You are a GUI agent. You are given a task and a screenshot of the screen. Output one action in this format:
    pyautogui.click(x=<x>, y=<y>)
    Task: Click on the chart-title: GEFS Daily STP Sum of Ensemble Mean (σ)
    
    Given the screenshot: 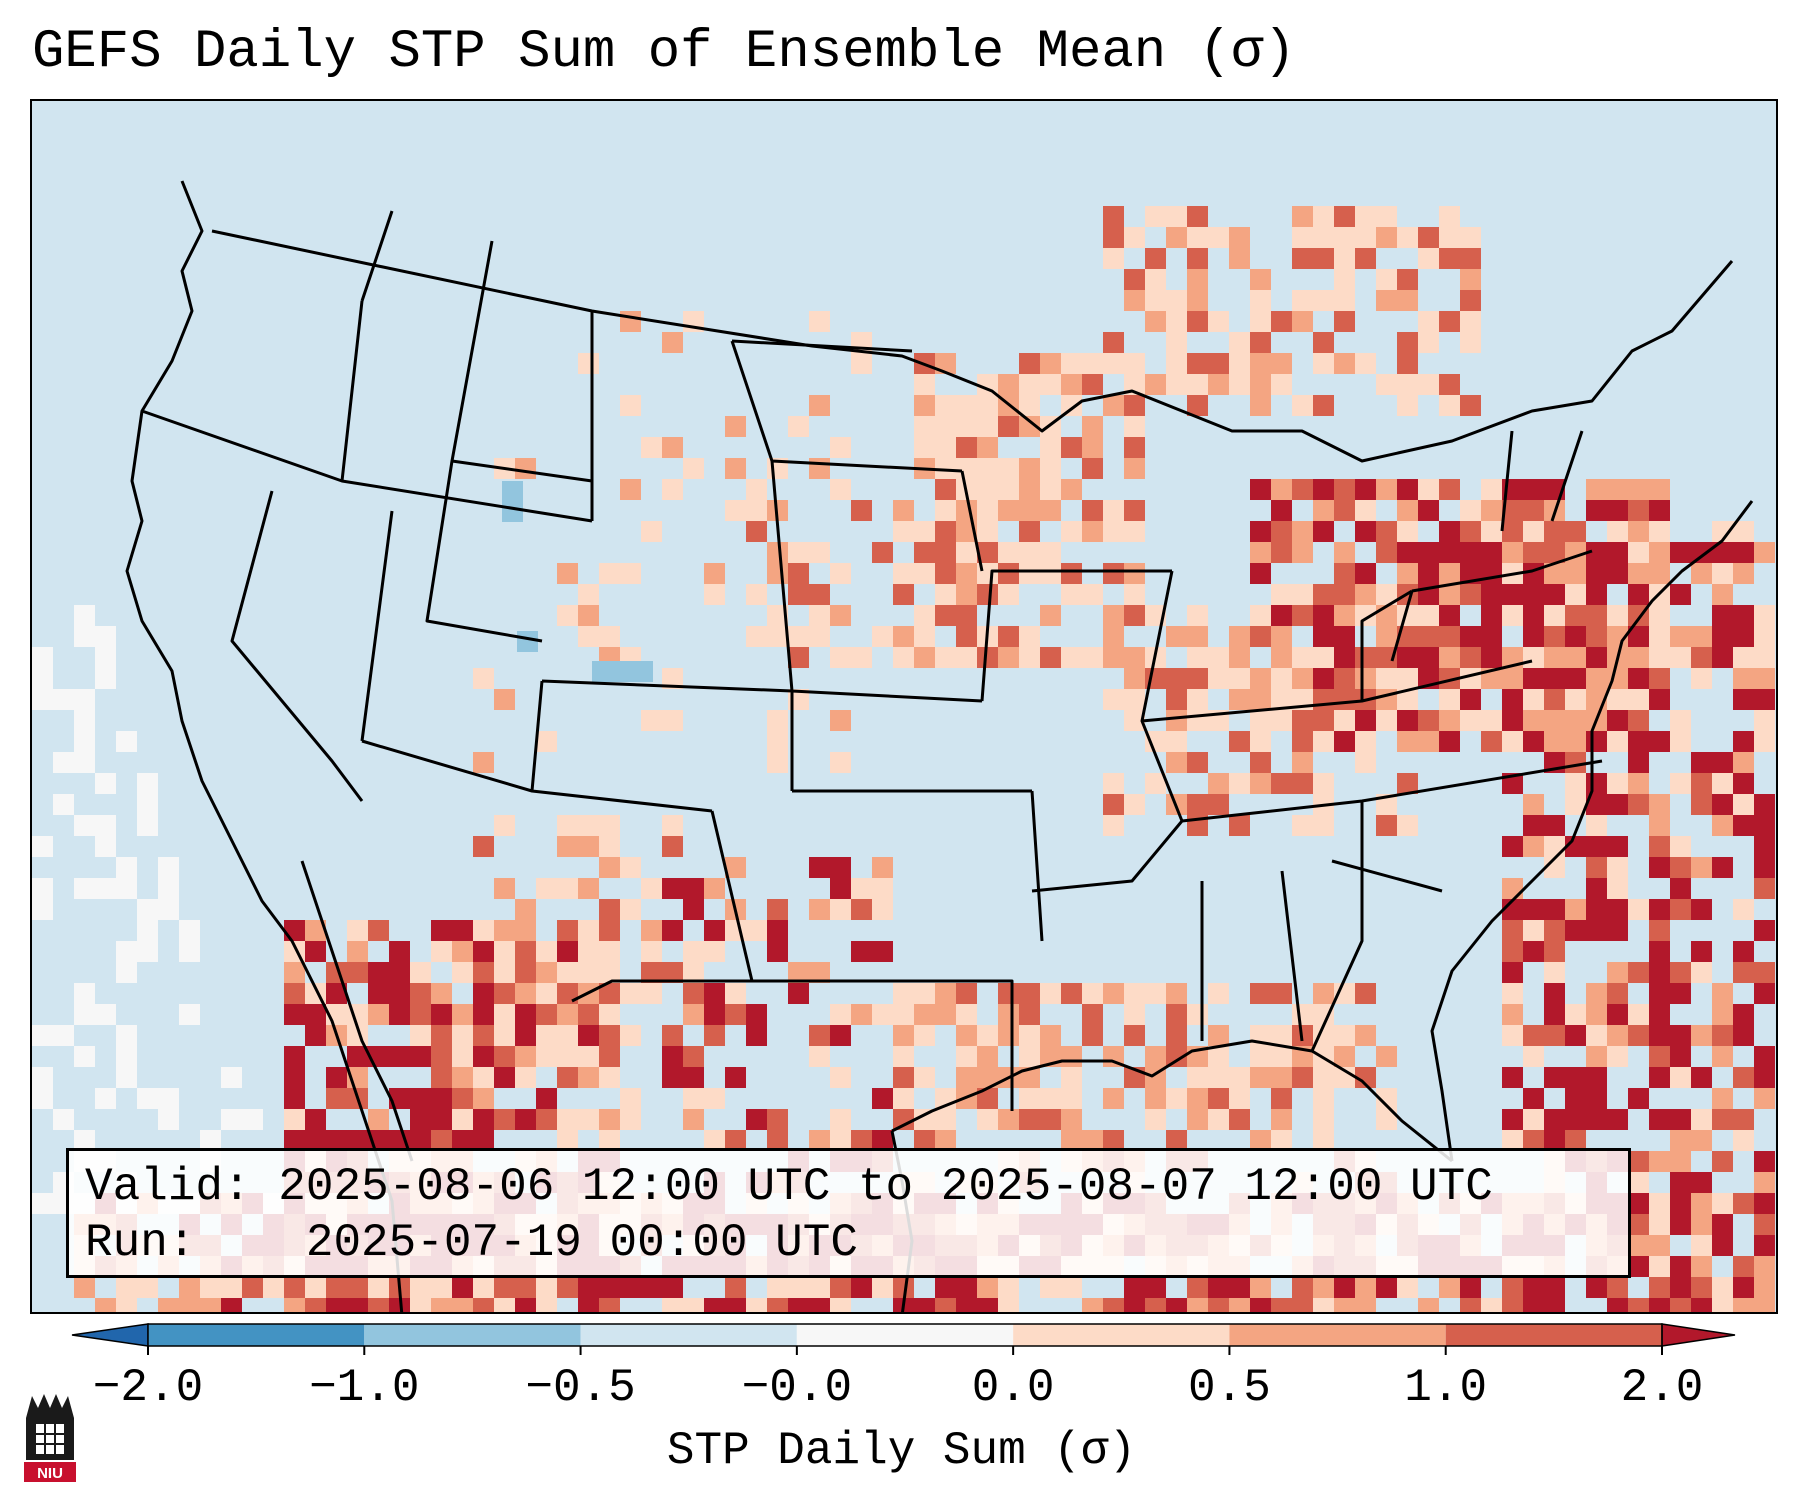 What is the action you would take?
    pyautogui.click(x=664, y=52)
    